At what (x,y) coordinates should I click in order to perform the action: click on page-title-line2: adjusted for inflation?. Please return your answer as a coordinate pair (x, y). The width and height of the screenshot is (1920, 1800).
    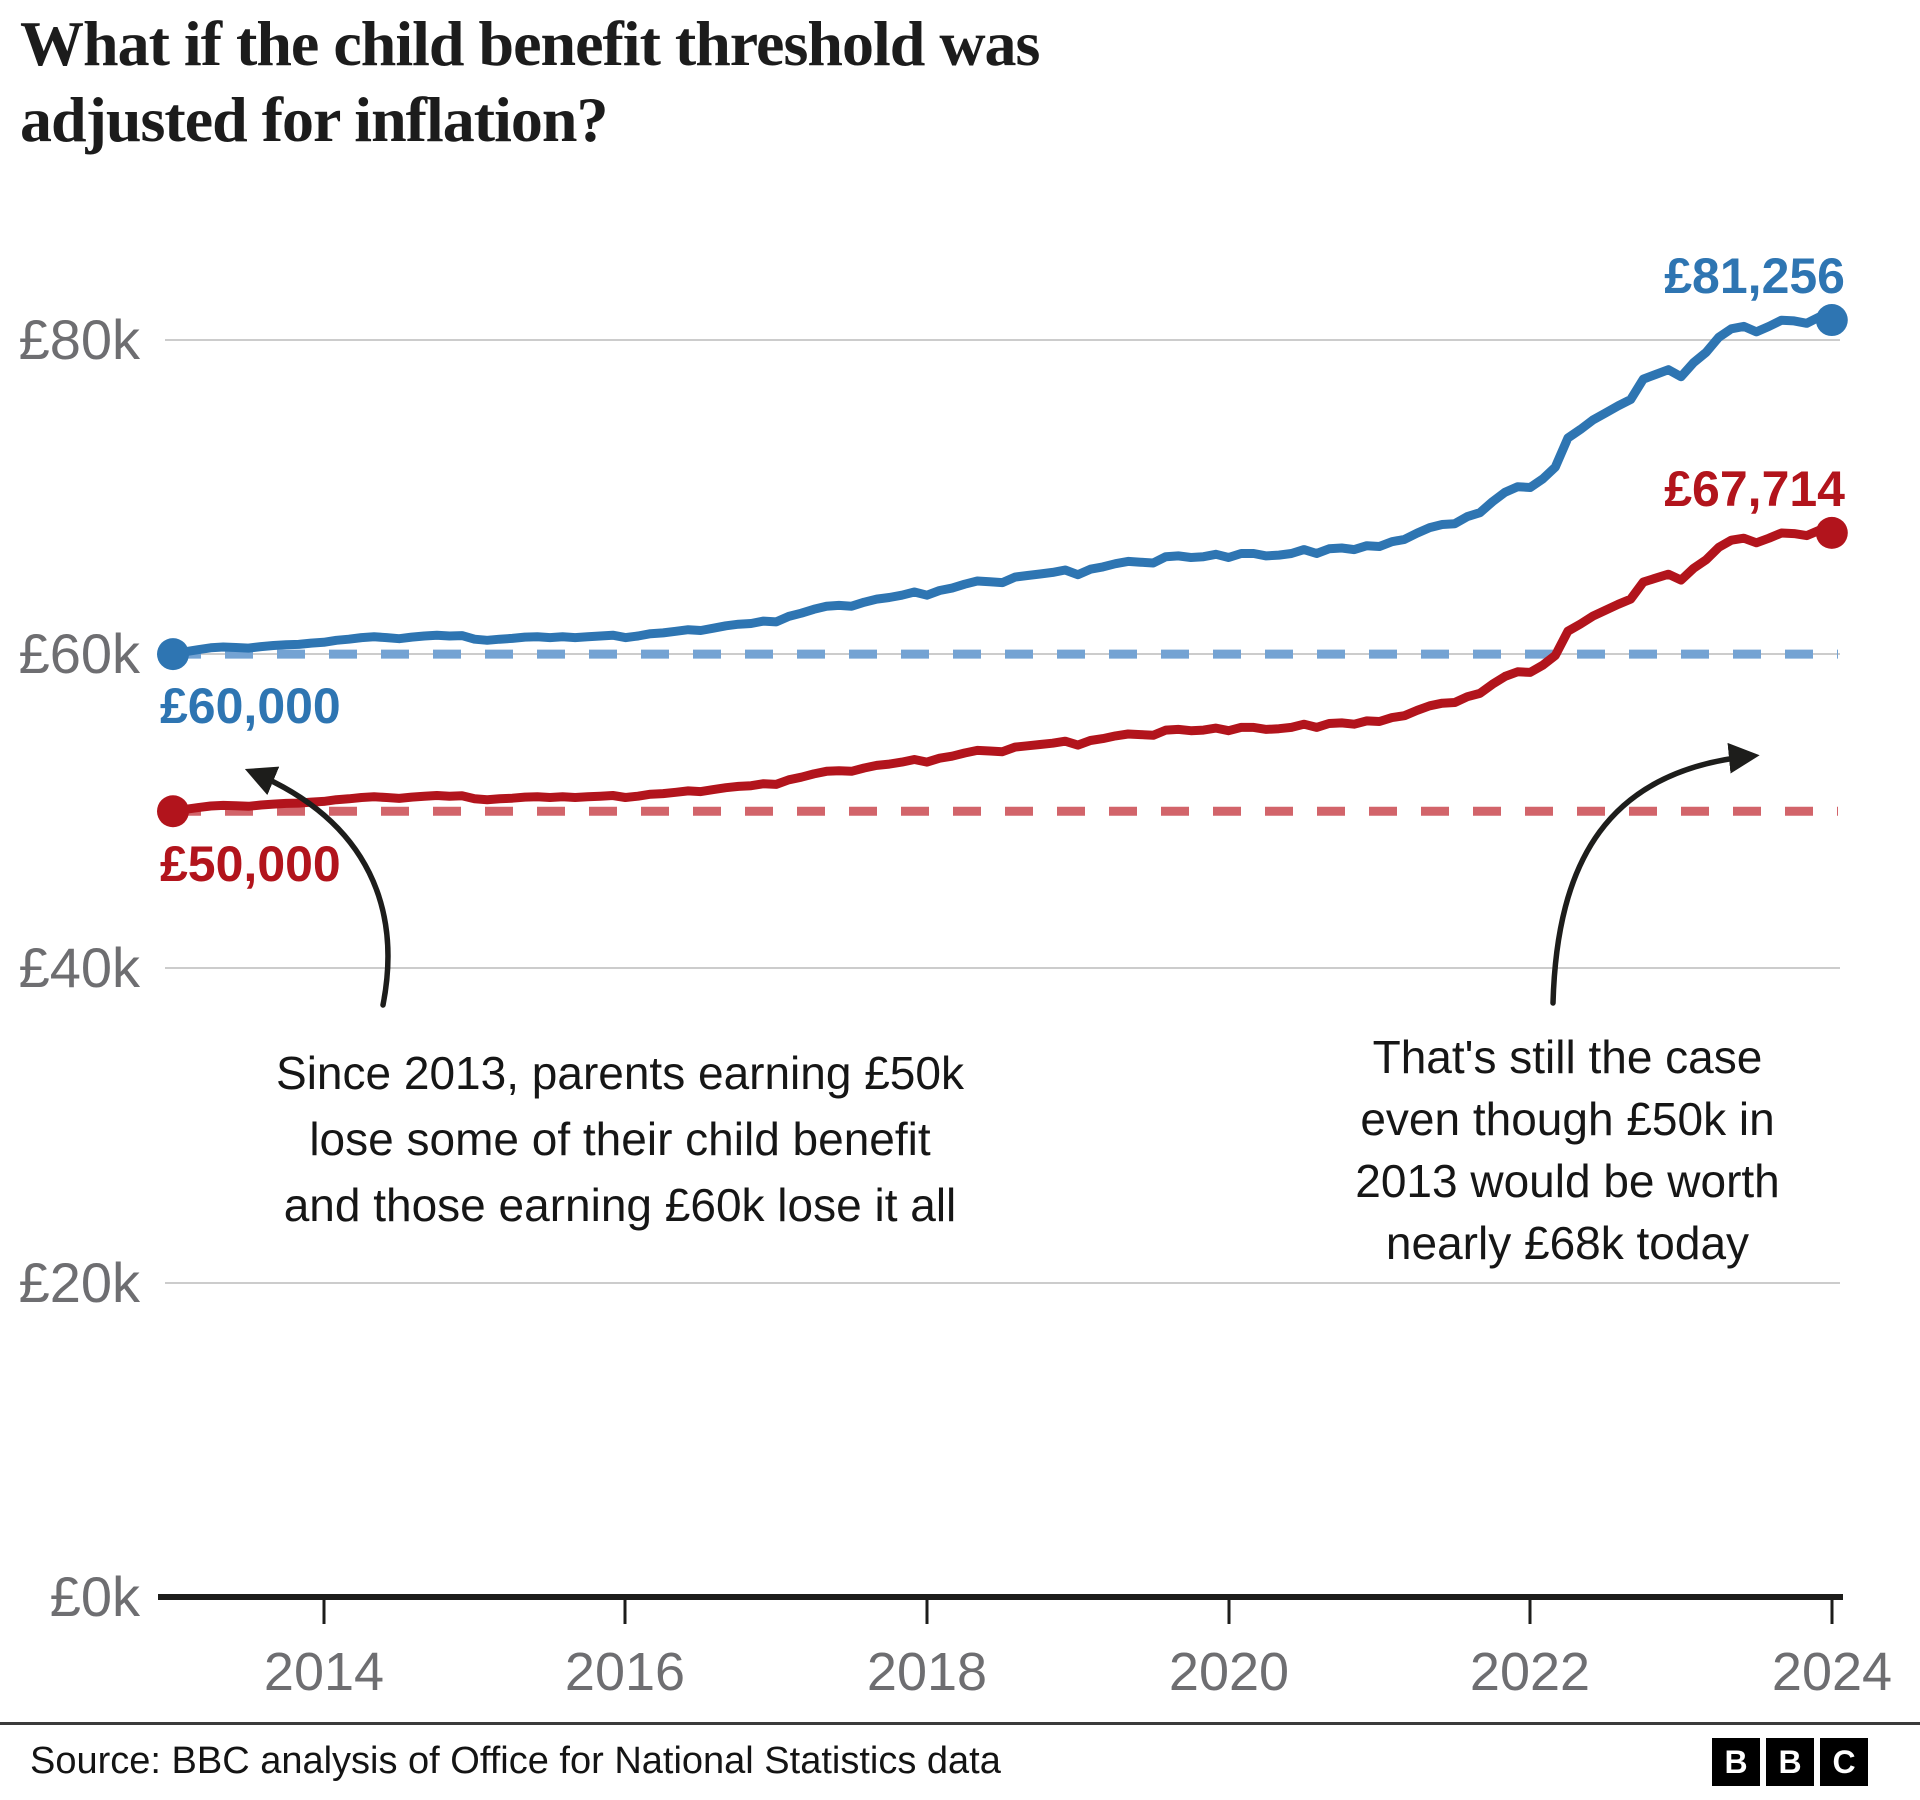
    Looking at the image, I should click on (314, 119).